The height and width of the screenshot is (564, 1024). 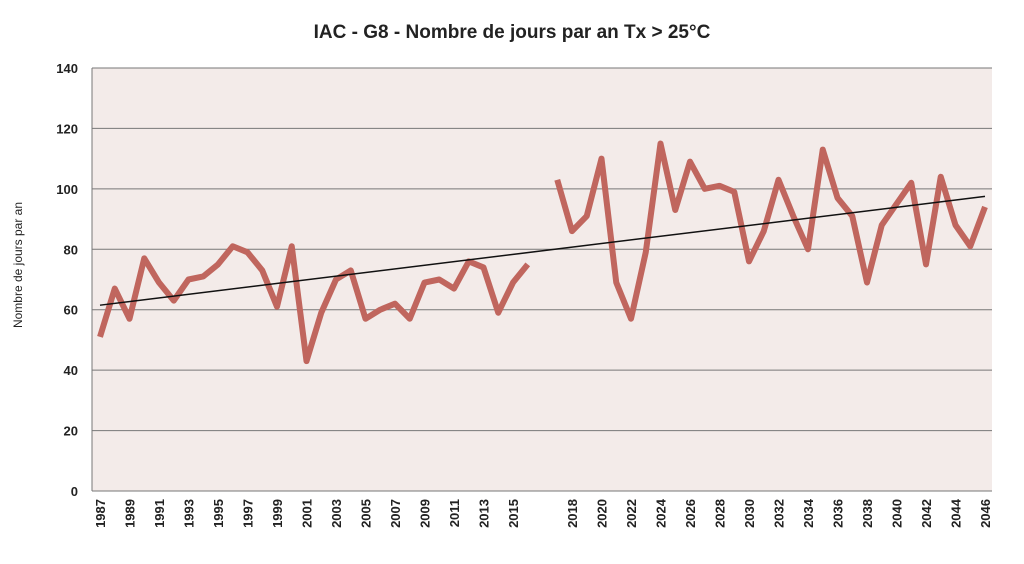 I want to click on y-tick-label: 80, so click(x=71, y=249).